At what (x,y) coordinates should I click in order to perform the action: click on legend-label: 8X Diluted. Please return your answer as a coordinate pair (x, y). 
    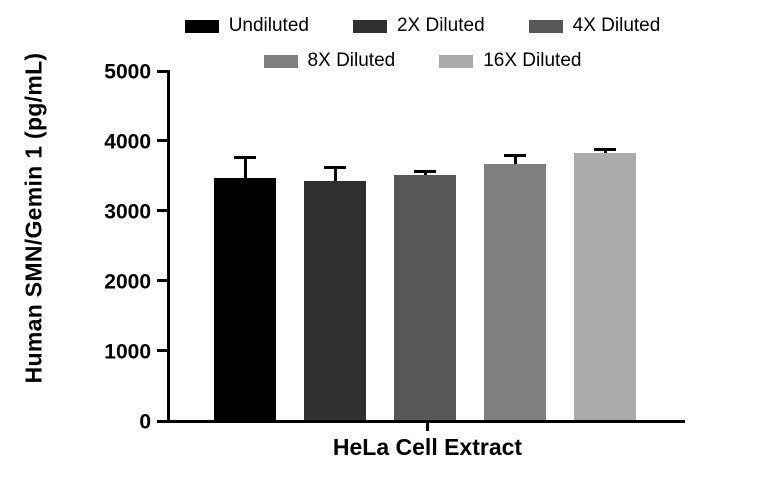
    Looking at the image, I should click on (351, 60).